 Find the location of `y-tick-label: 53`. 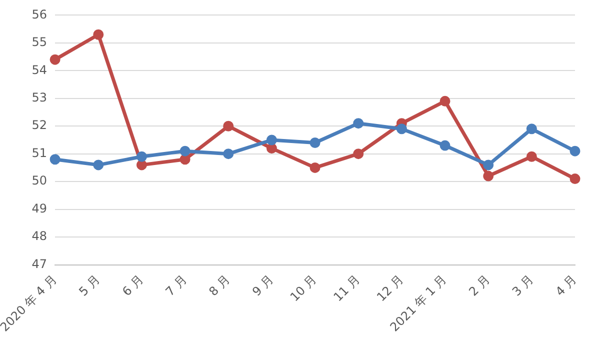

y-tick-label: 53 is located at coordinates (40, 97).